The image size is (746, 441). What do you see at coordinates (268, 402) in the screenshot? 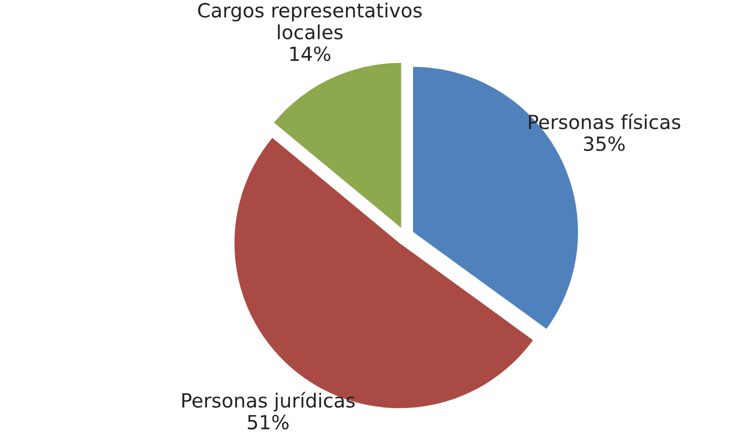
I see `slice-label: Personas jurídicas` at bounding box center [268, 402].